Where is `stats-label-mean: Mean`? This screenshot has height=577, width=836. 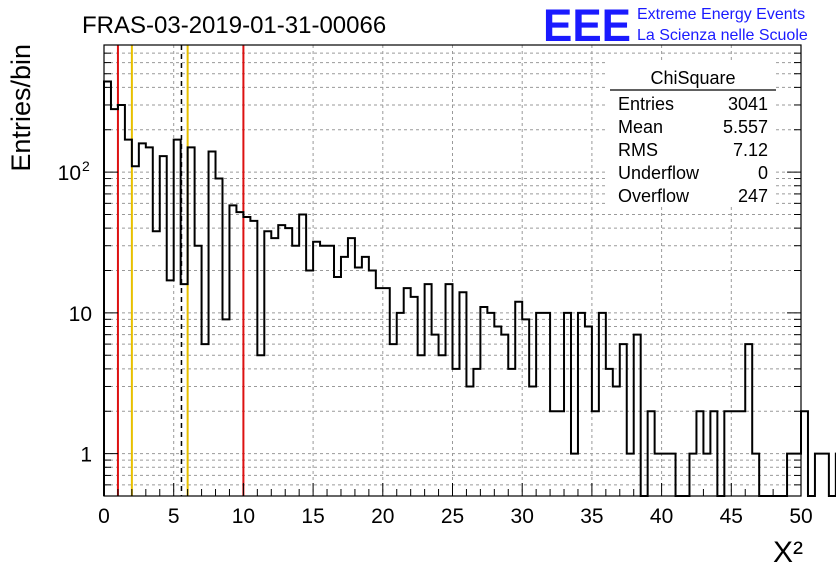 stats-label-mean: Mean is located at coordinates (640, 127).